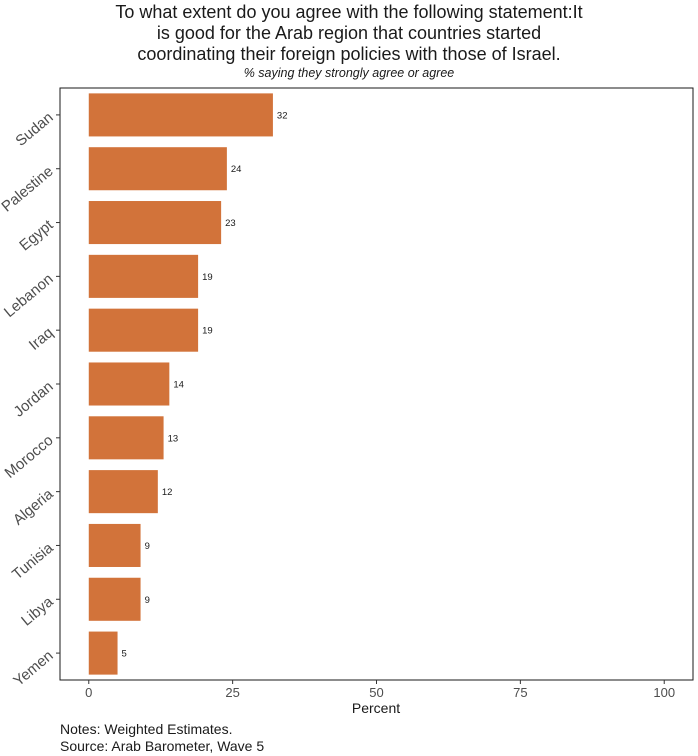 The height and width of the screenshot is (756, 698). What do you see at coordinates (34, 399) in the screenshot?
I see `y-tick-label-jordan: Jordan` at bounding box center [34, 399].